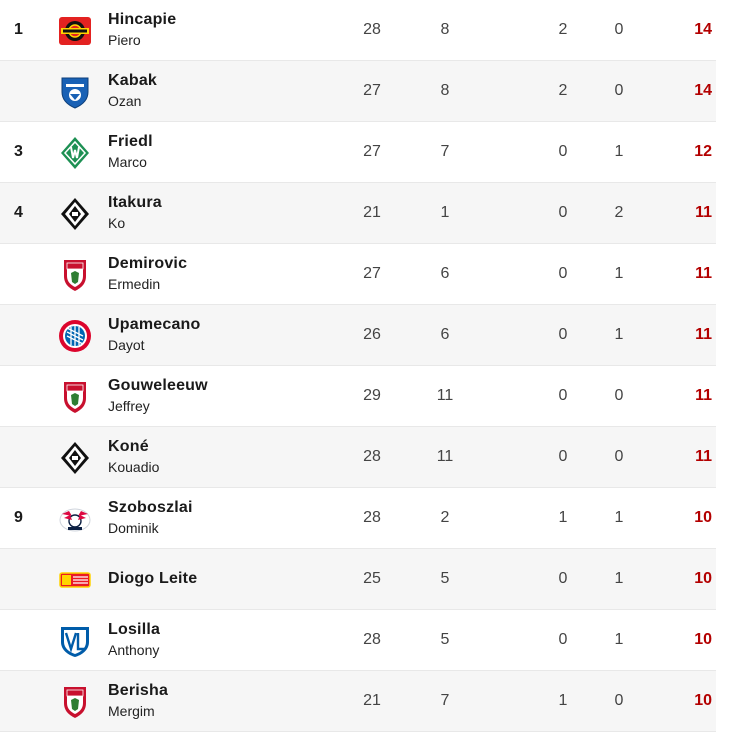  I want to click on stat-col-2: 5, so click(445, 578).